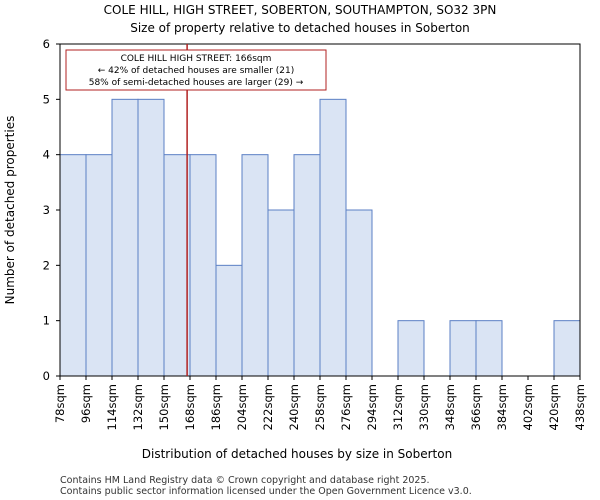 This screenshot has height=500, width=600. What do you see at coordinates (255, 265) in the screenshot?
I see `bar-204sqm` at bounding box center [255, 265].